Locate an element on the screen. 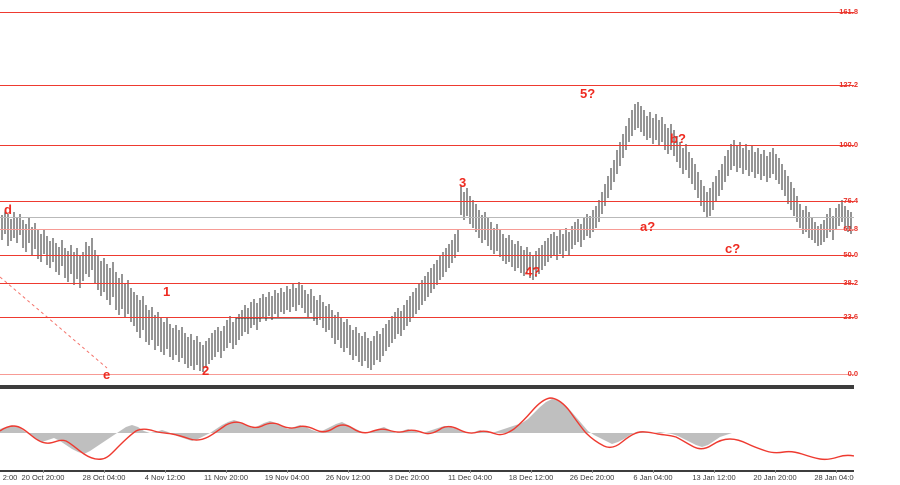 The image size is (900, 485). ao-signal-line is located at coordinates (427, 429).